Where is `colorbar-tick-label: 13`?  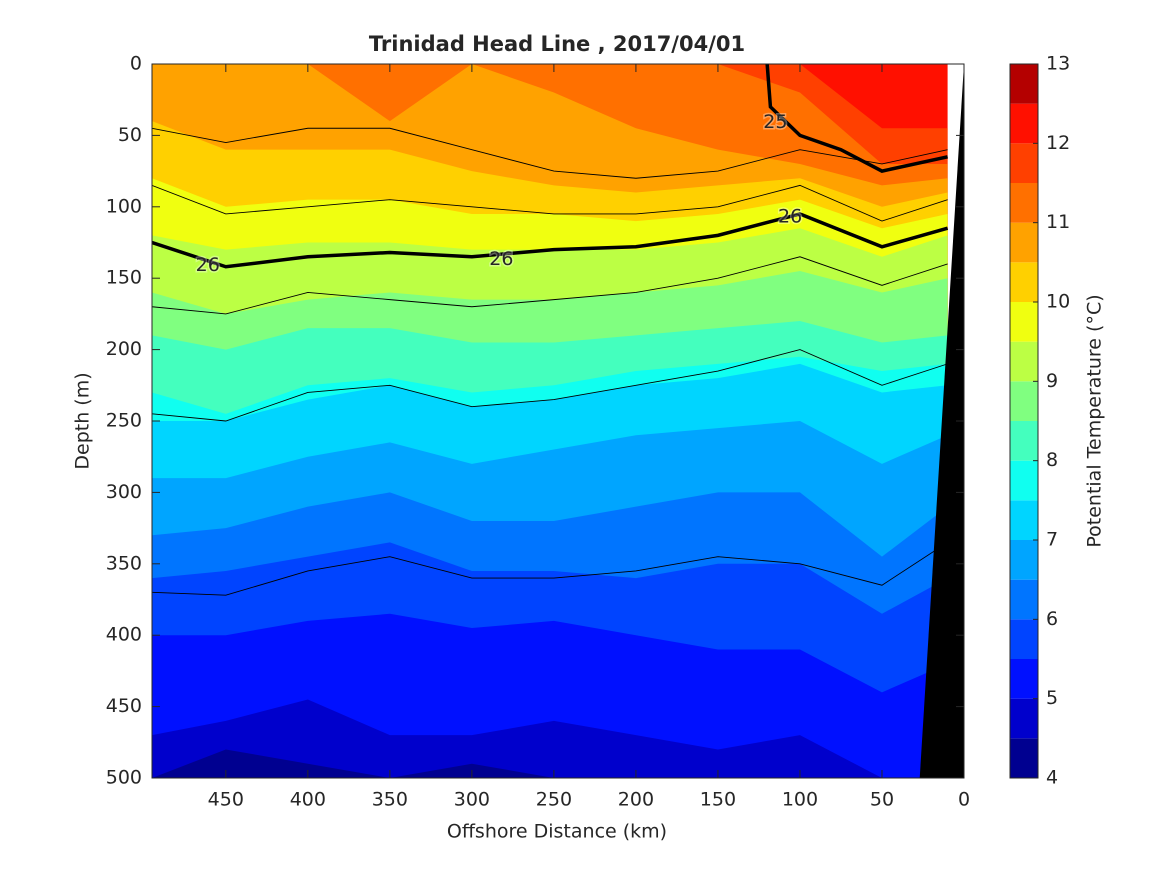 colorbar-tick-label: 13 is located at coordinates (1058, 64).